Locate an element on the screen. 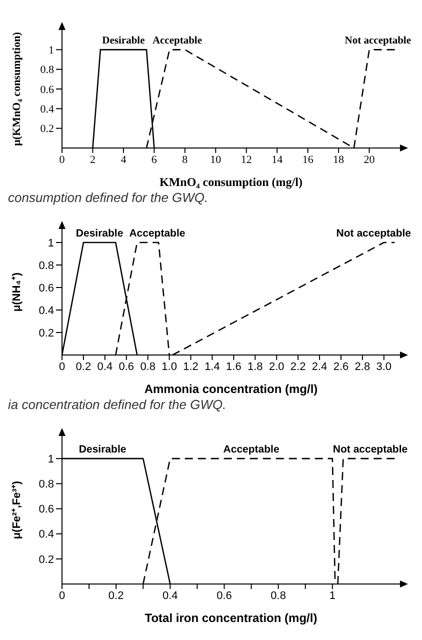 Image resolution: width=422 pixels, height=640 pixels. x-tick-label: 10 is located at coordinates (216, 160).